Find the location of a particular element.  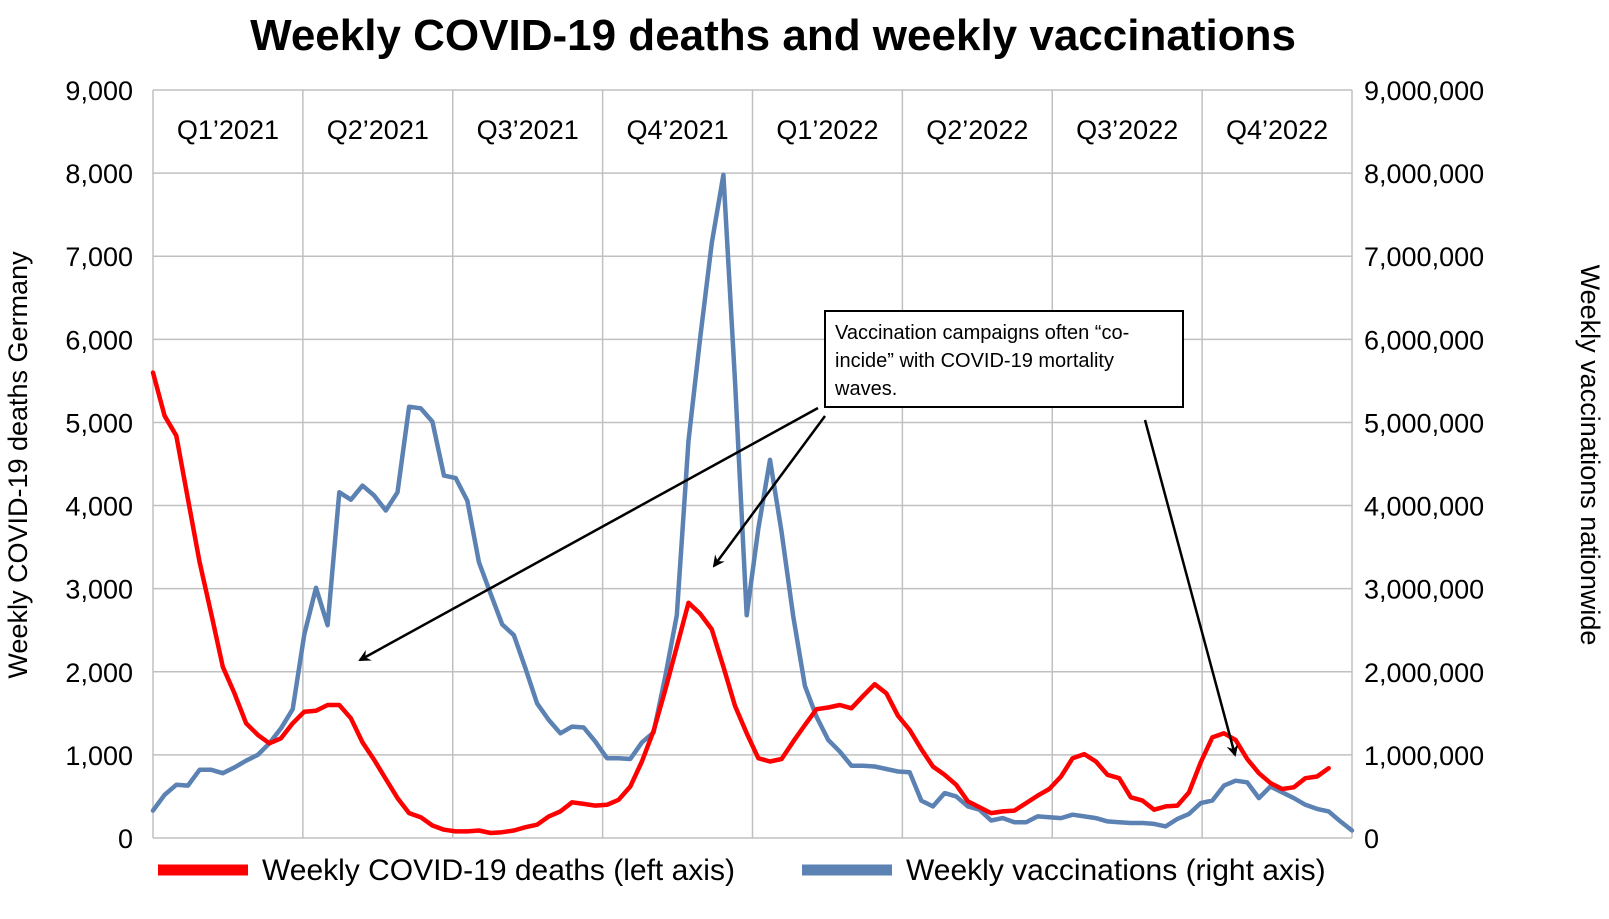

quarter-label: Q1’2022 is located at coordinates (827, 130).